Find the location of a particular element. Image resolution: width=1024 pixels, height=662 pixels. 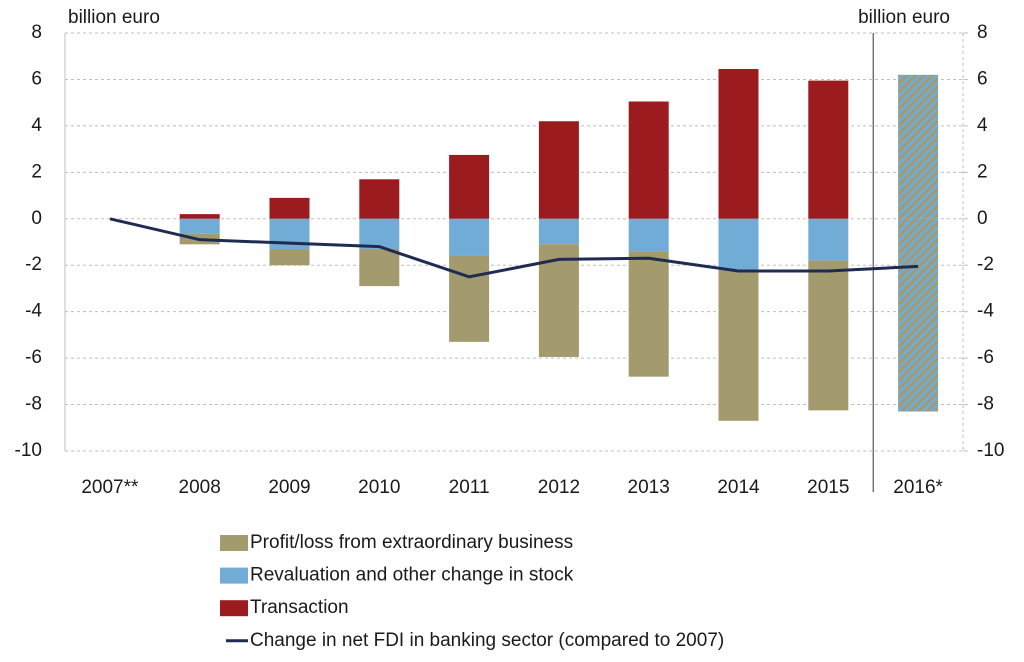

legend-label: Transaction is located at coordinates (299, 607).